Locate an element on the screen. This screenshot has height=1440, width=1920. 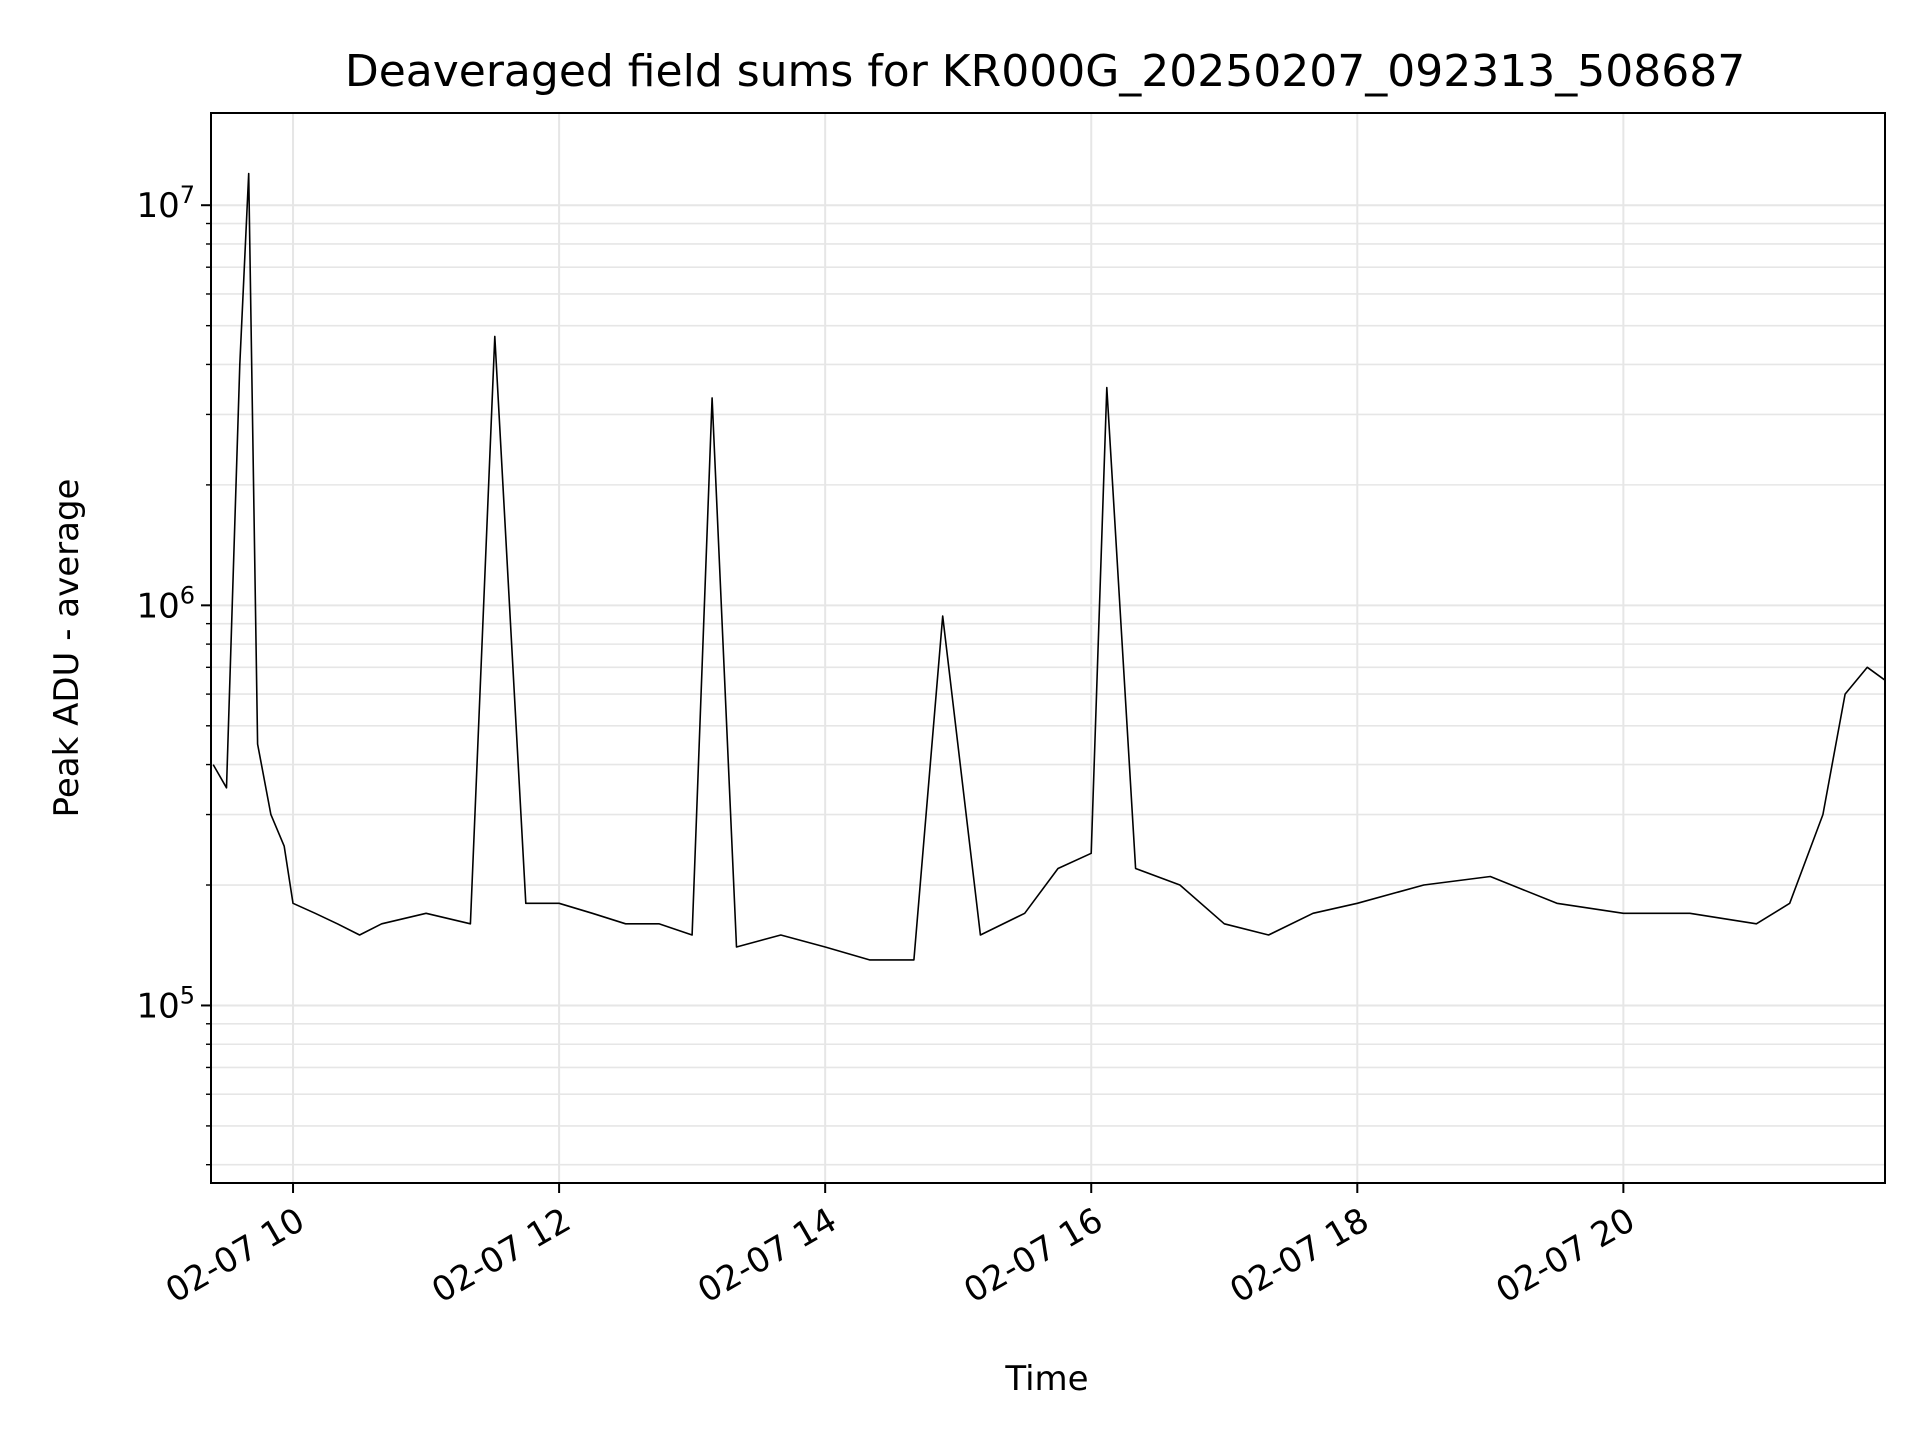
y-tick-label: 10⁵ is located at coordinates (165, 1003).